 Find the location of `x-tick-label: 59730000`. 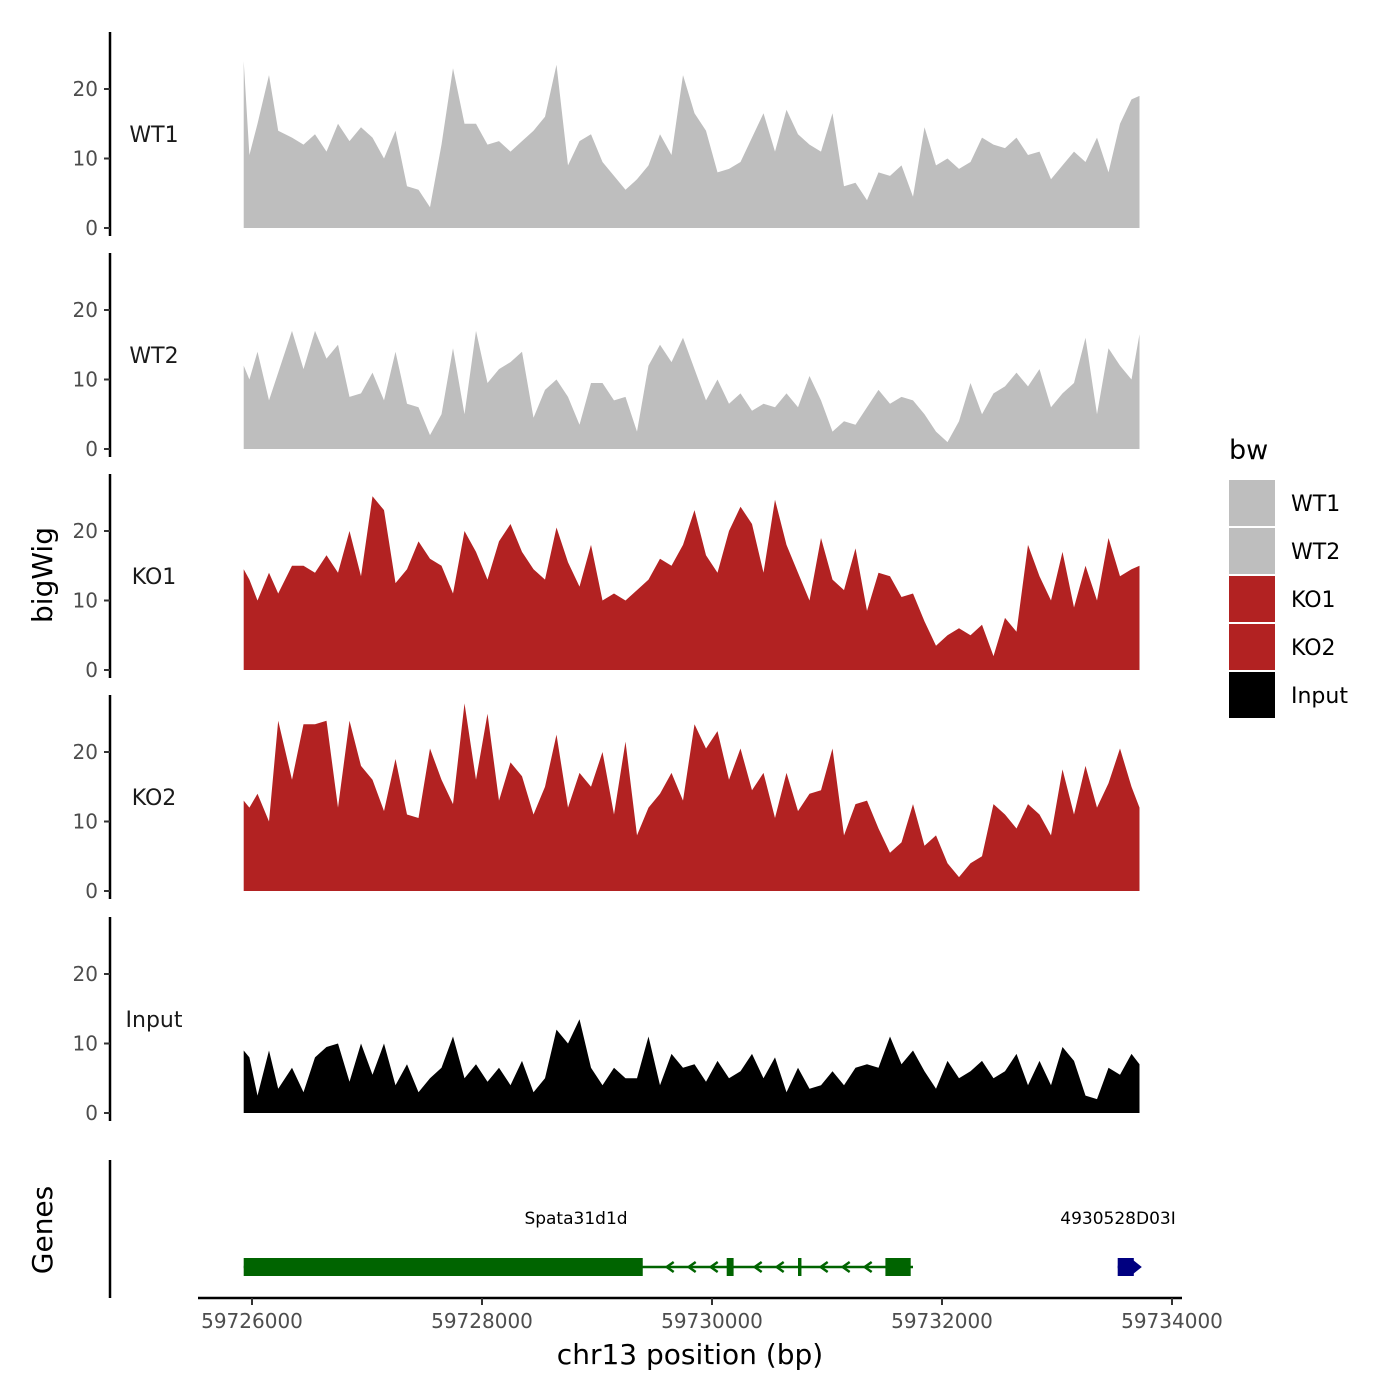

x-tick-label: 59730000 is located at coordinates (712, 1321).